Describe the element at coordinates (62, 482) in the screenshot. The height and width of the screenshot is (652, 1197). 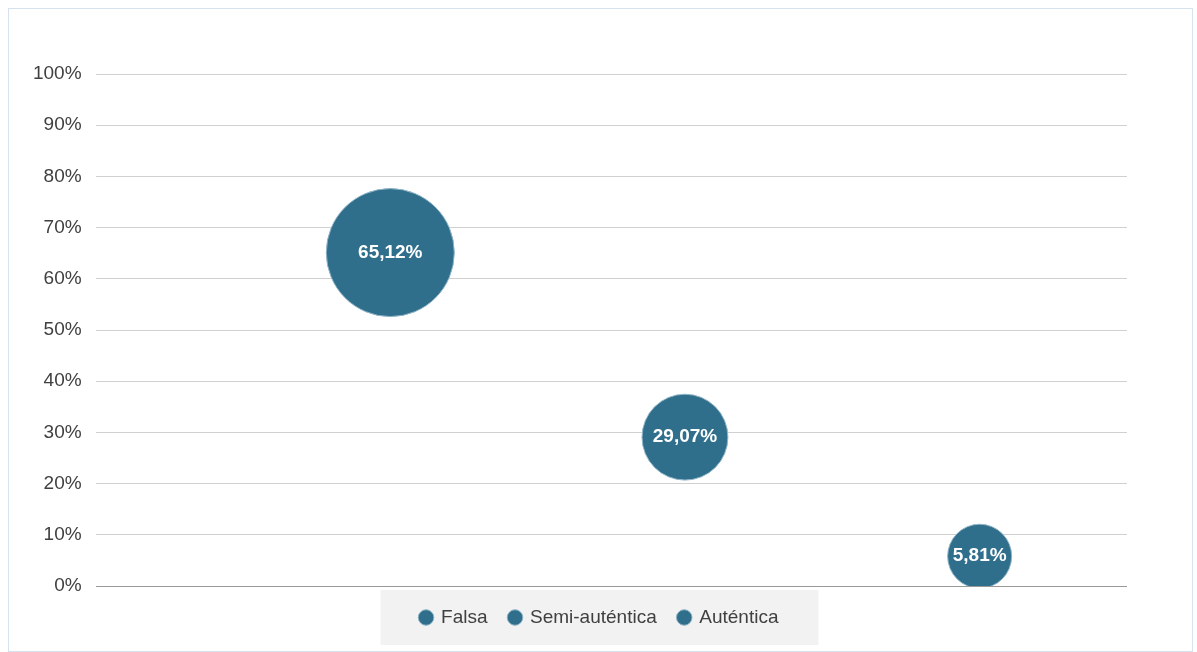
I see `y-tick-label: 20%` at that location.